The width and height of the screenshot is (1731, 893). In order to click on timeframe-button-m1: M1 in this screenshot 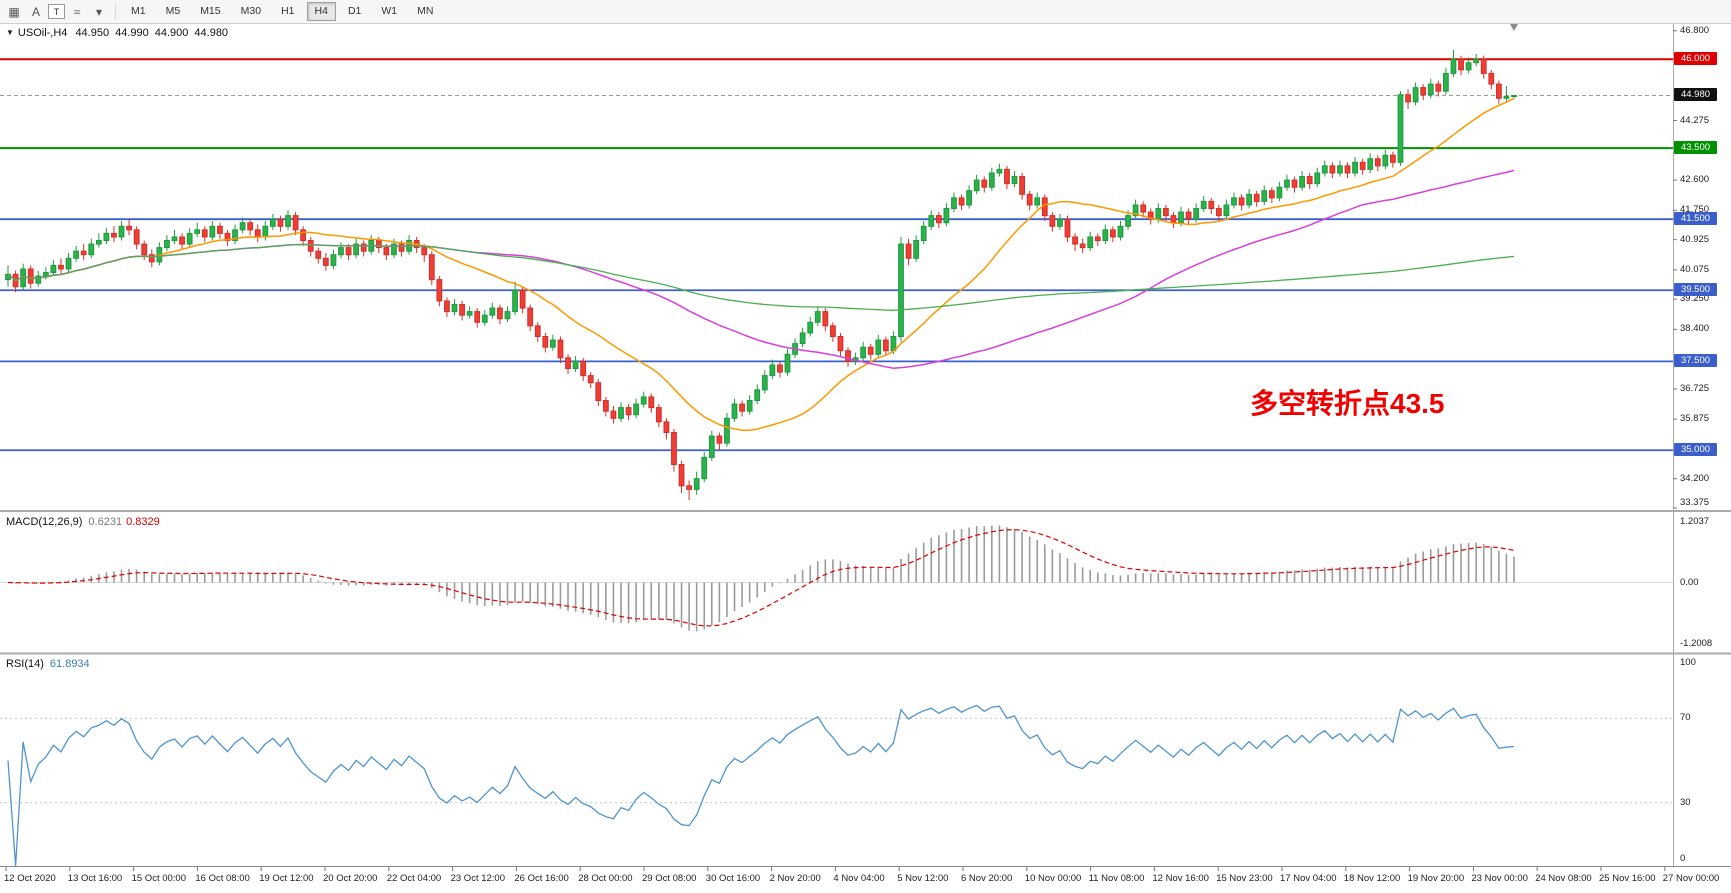, I will do `click(138, 11)`.